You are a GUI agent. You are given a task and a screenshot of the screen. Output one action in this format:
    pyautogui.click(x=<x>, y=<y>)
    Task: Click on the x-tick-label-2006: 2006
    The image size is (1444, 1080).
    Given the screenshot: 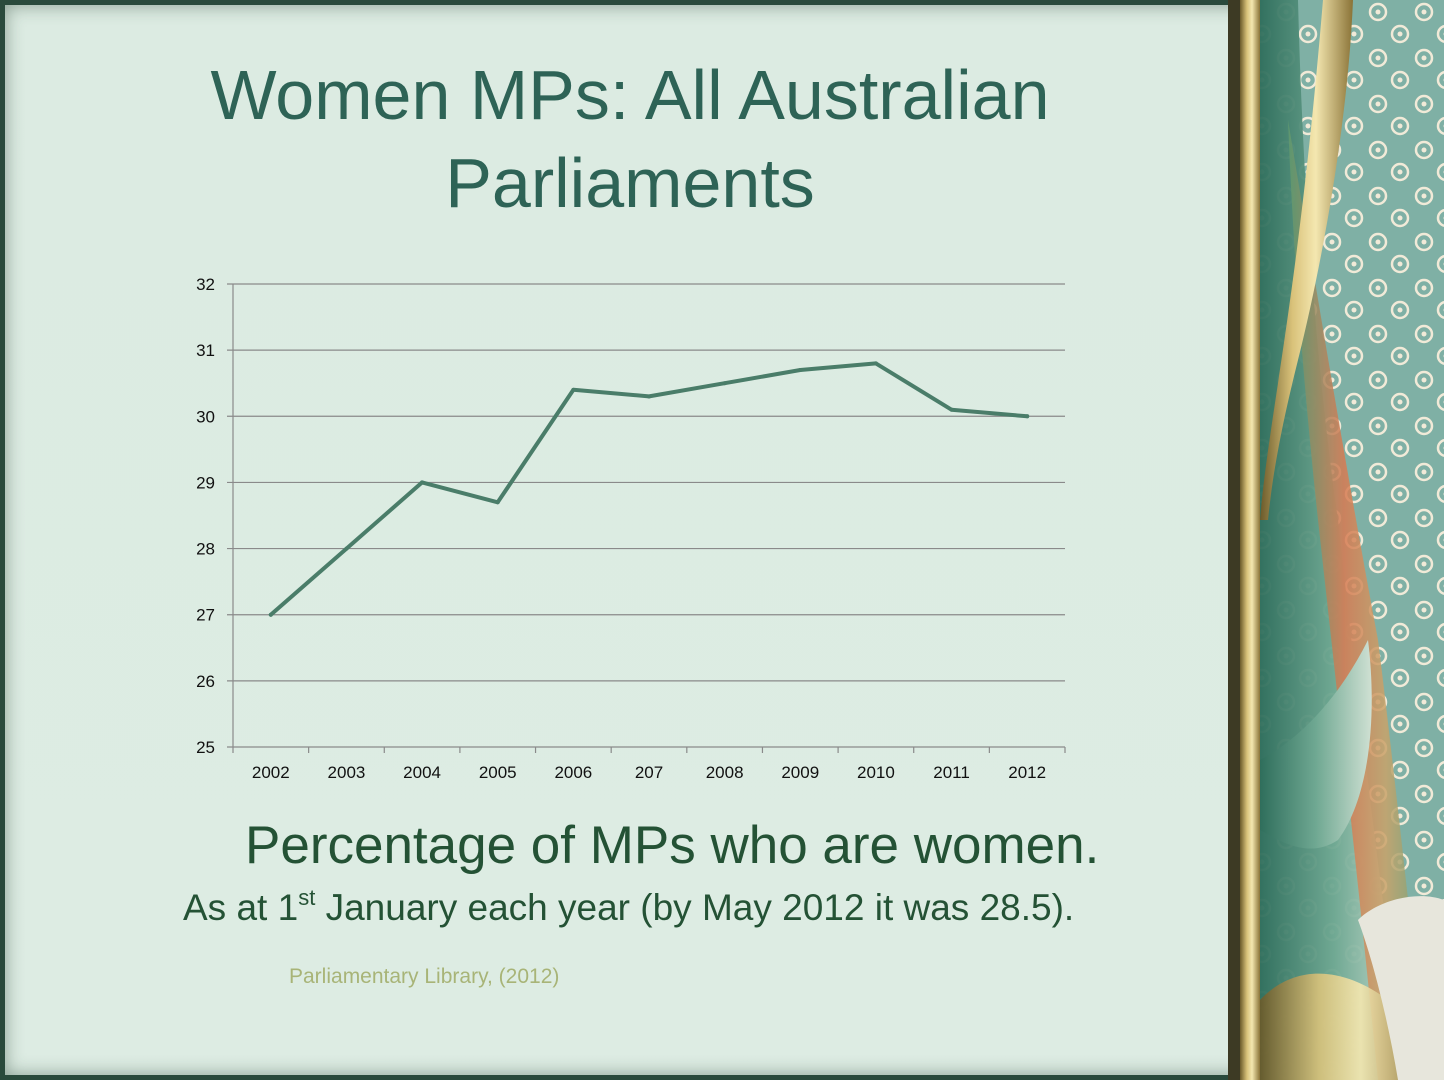 What is the action you would take?
    pyautogui.click(x=573, y=772)
    